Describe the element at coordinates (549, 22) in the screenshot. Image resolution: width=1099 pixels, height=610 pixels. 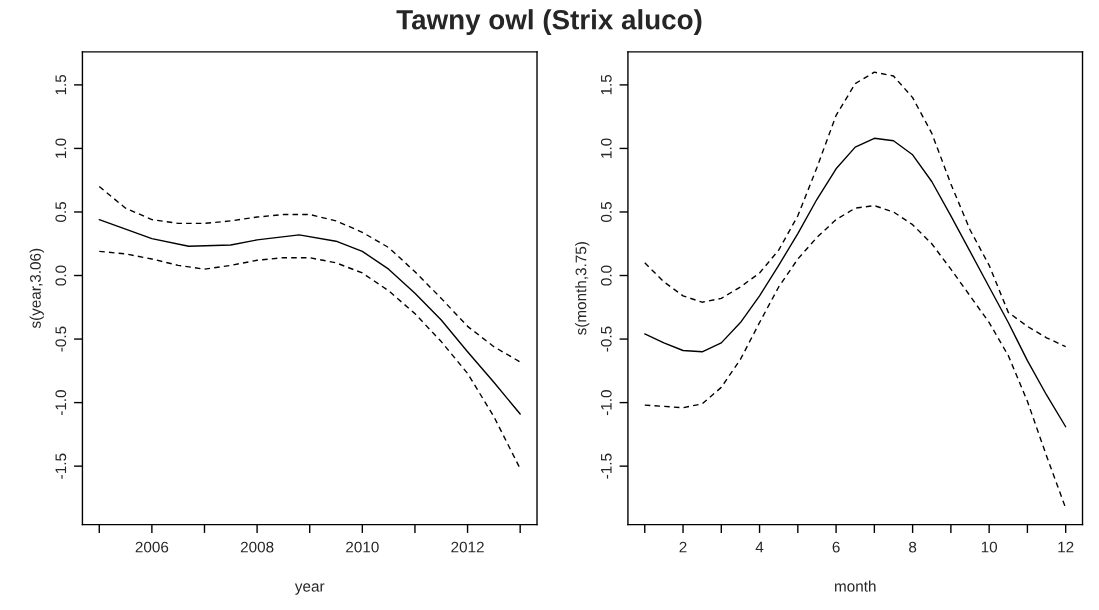
I see `chart-title: Tawny owl (Strix aluco)` at that location.